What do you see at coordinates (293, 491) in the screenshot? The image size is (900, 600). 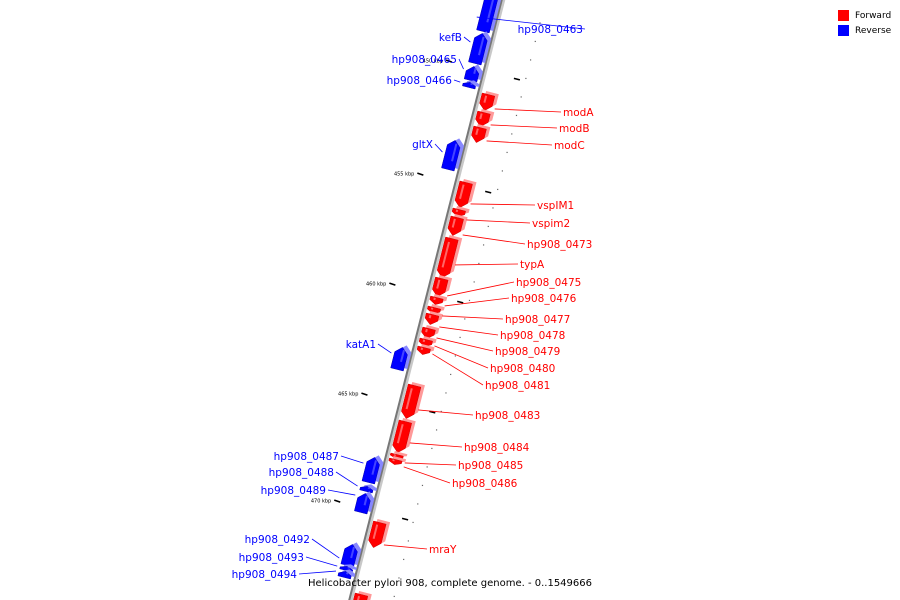 I see `gene-label: hp908_0489` at bounding box center [293, 491].